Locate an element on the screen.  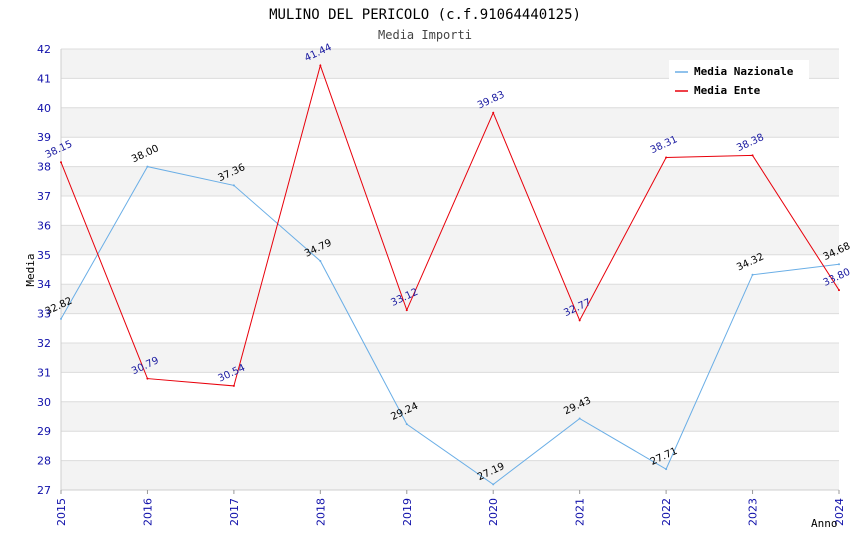
y-tick-label: 28 is located at coordinates (44, 461).